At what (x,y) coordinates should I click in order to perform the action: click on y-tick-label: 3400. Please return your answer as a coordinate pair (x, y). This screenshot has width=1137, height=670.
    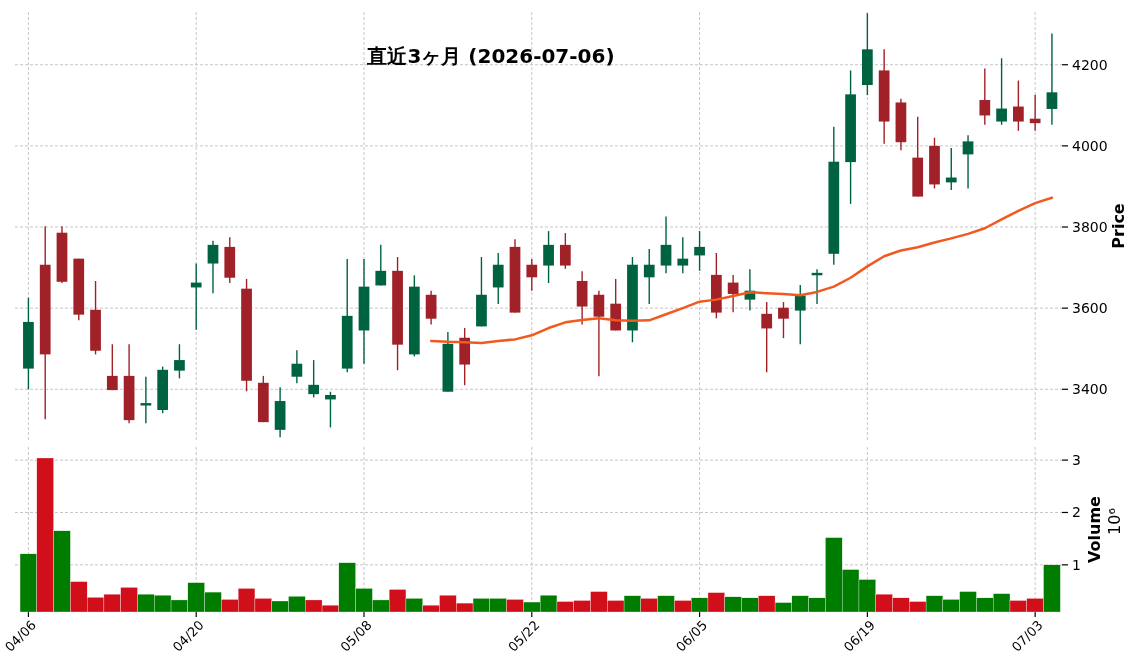
    Looking at the image, I should click on (1090, 389).